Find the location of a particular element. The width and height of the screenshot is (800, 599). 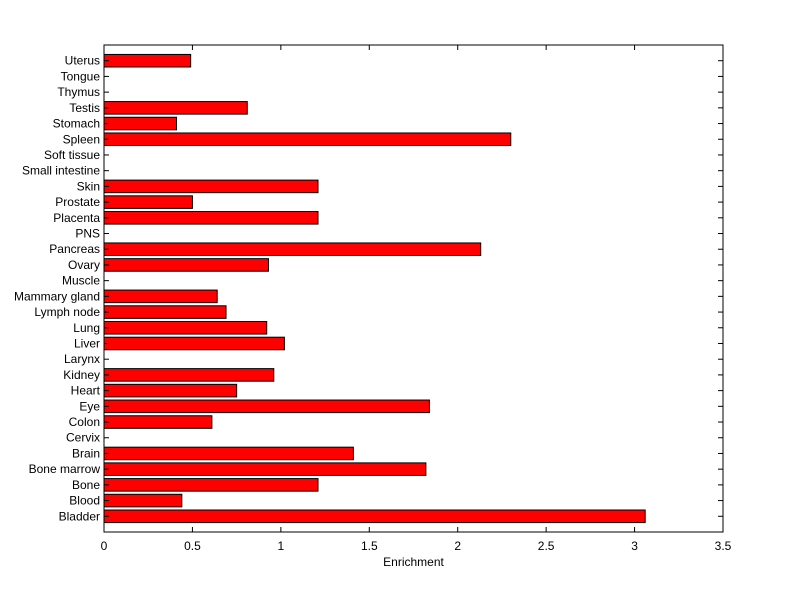

bar-kidney is located at coordinates (189, 375).